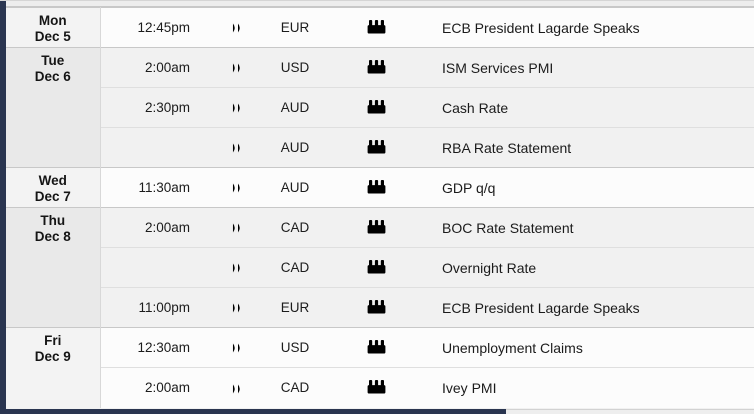  What do you see at coordinates (380, 4) in the screenshot?
I see `top-border-strip` at bounding box center [380, 4].